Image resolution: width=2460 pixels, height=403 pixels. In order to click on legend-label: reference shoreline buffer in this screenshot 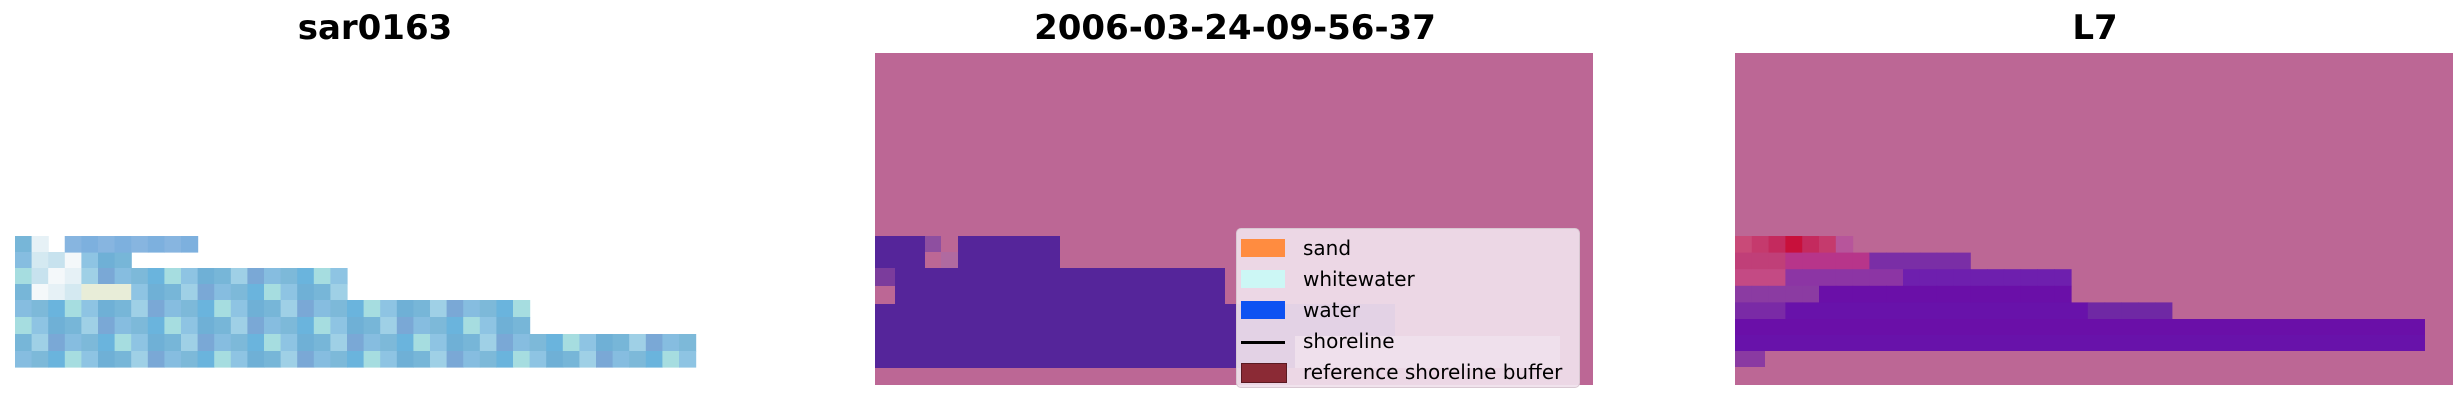, I will do `click(1433, 372)`.